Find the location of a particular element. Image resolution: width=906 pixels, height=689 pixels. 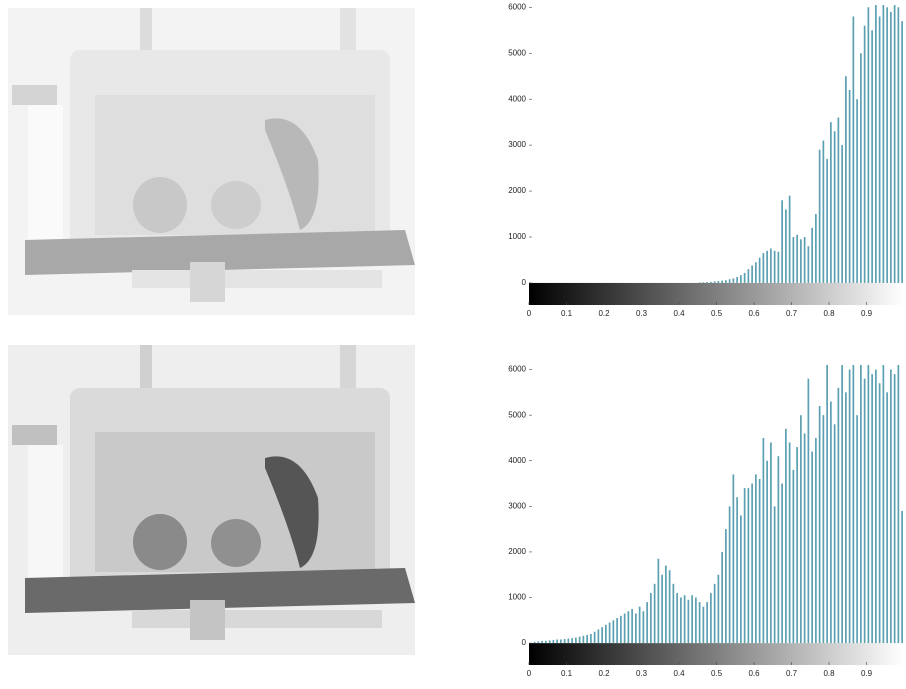

y-tick-label: 1000 is located at coordinates (517, 236).